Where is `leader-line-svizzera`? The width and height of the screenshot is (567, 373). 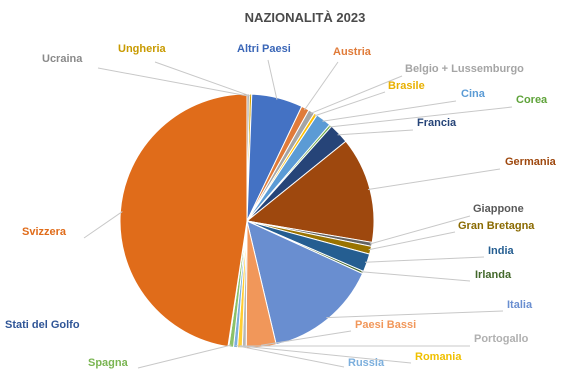 leader-line-svizzera is located at coordinates (103, 225).